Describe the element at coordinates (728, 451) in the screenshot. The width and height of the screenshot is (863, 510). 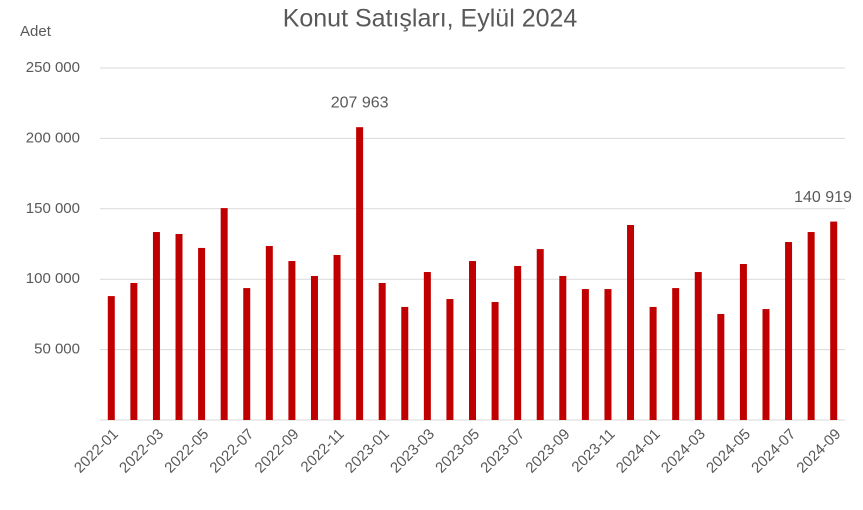
I see `x-tick-label: 2024-05` at that location.